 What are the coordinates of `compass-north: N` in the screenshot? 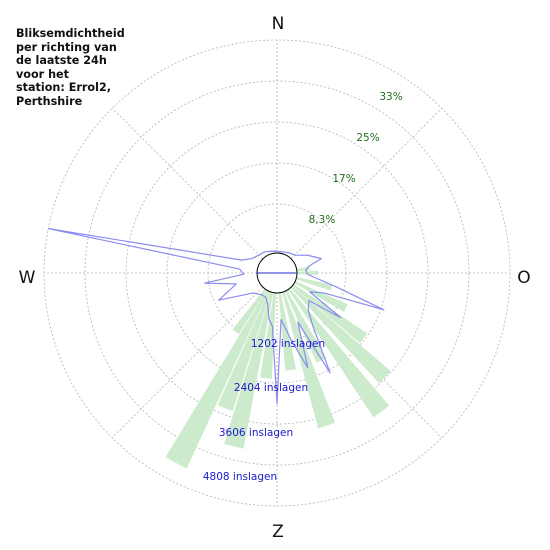 It's located at (278, 24).